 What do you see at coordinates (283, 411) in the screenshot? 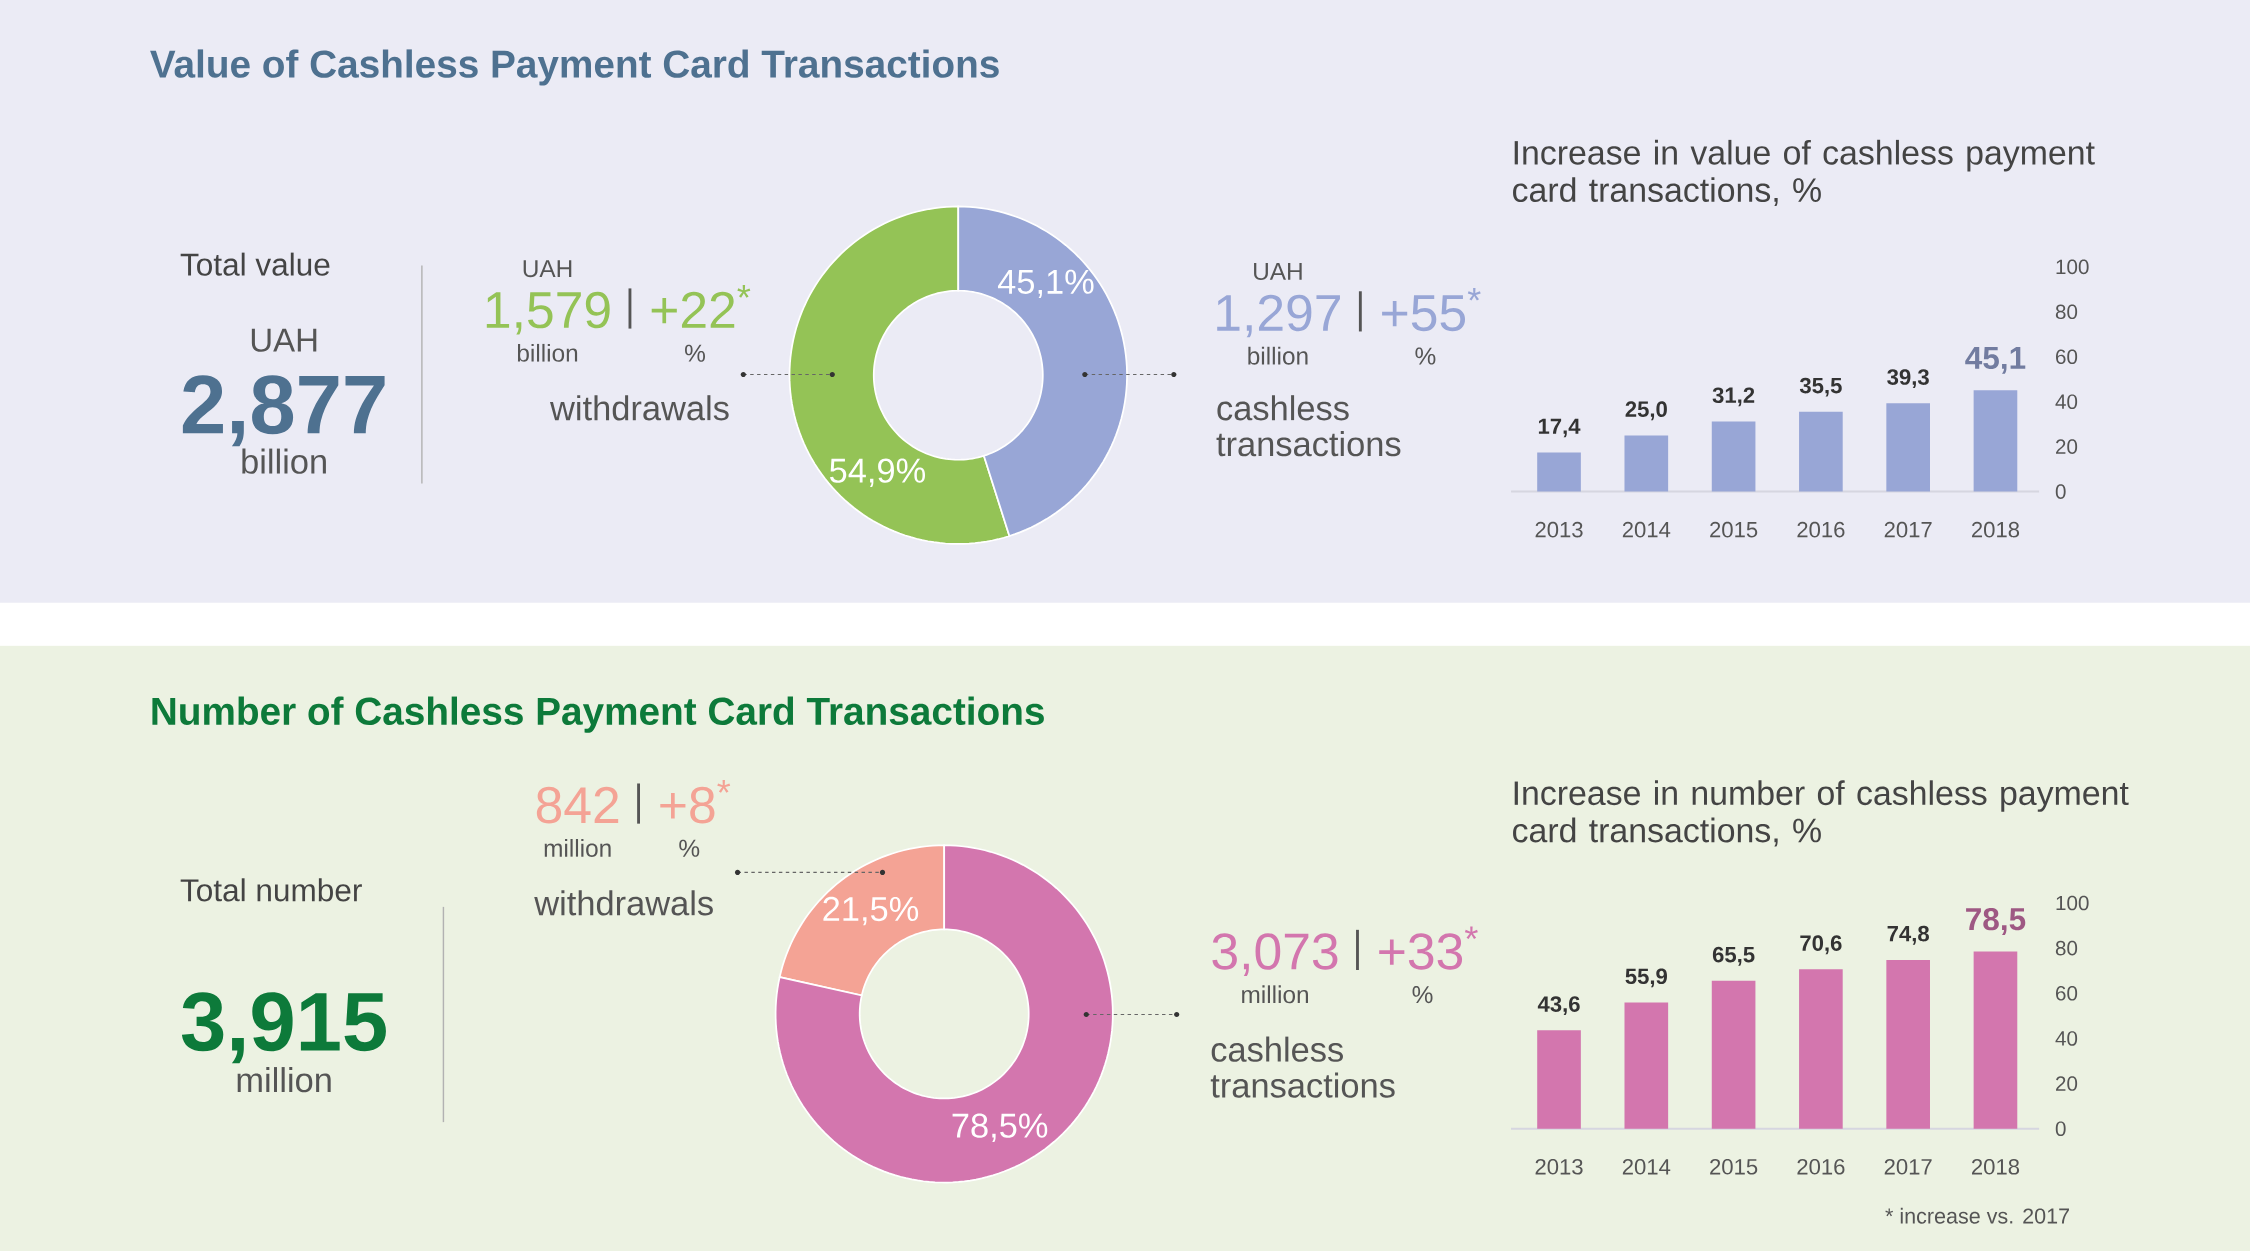
I see `text: 2,877` at bounding box center [283, 411].